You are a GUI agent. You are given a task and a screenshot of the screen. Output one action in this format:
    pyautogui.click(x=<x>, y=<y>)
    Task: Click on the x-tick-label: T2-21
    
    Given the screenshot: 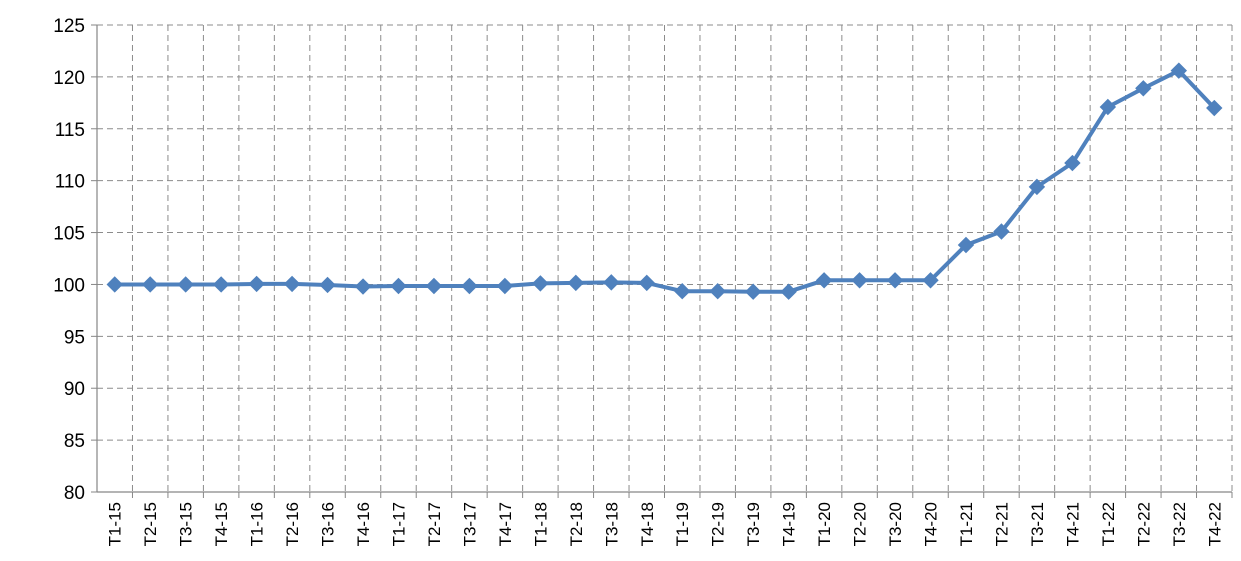 What is the action you would take?
    pyautogui.click(x=1001, y=524)
    